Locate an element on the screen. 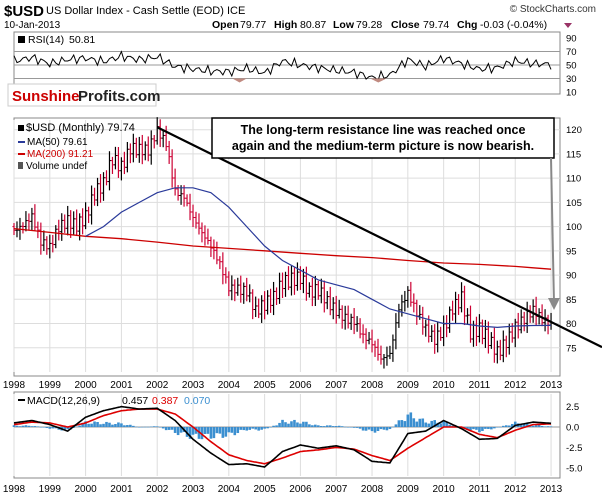 The height and width of the screenshot is (502, 602). chart-name: US Dollar Index - Cash Settle (EOD) ICE is located at coordinates (145, 11).